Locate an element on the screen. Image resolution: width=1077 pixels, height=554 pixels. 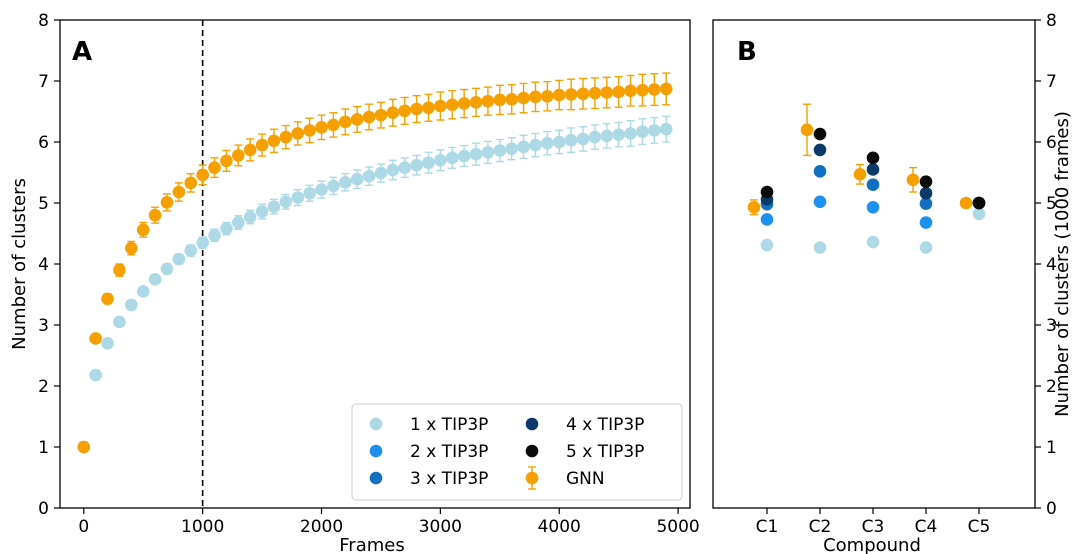
x-tick-label: 2000 is located at coordinates (321, 527).